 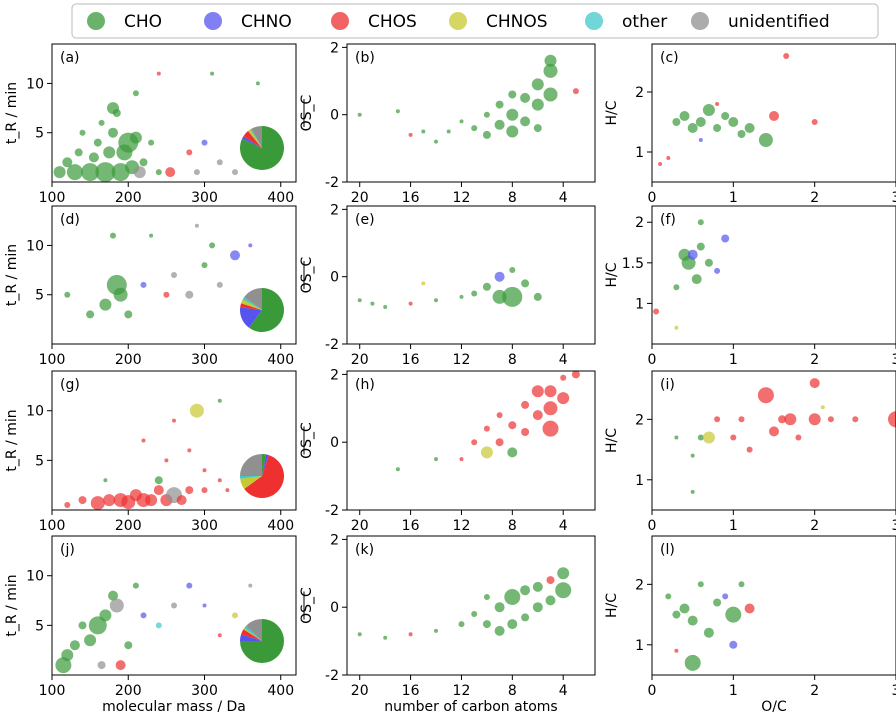 I want to click on x-tick-label: 20, so click(x=360, y=691).